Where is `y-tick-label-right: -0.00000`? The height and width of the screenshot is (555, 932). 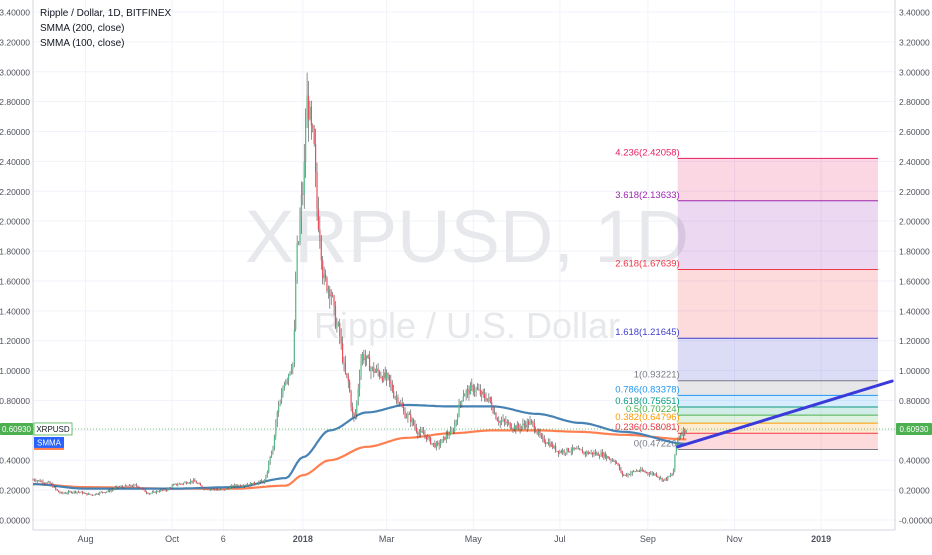
y-tick-label-right: -0.00000 is located at coordinates (915, 521).